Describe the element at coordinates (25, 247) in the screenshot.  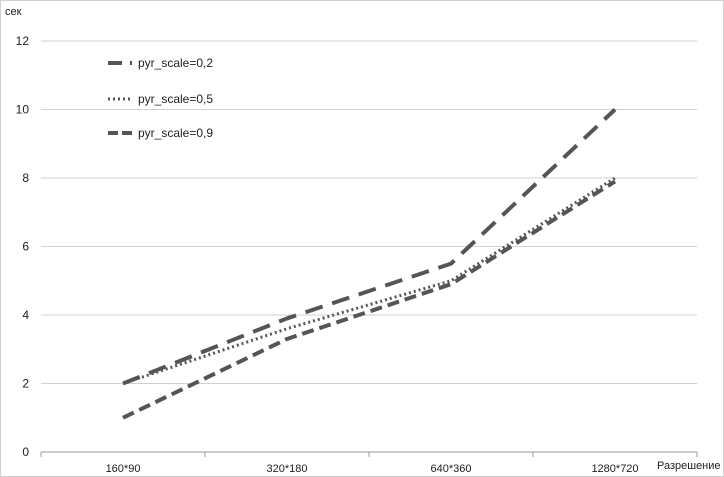
I see `y-tick-label: 6` at that location.